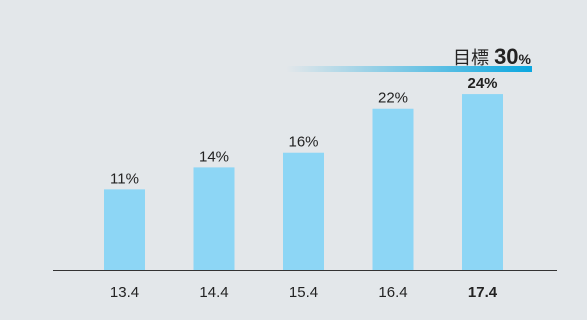 The height and width of the screenshot is (320, 587). What do you see at coordinates (492, 57) in the screenshot?
I see `target-label: 目標 30%` at bounding box center [492, 57].